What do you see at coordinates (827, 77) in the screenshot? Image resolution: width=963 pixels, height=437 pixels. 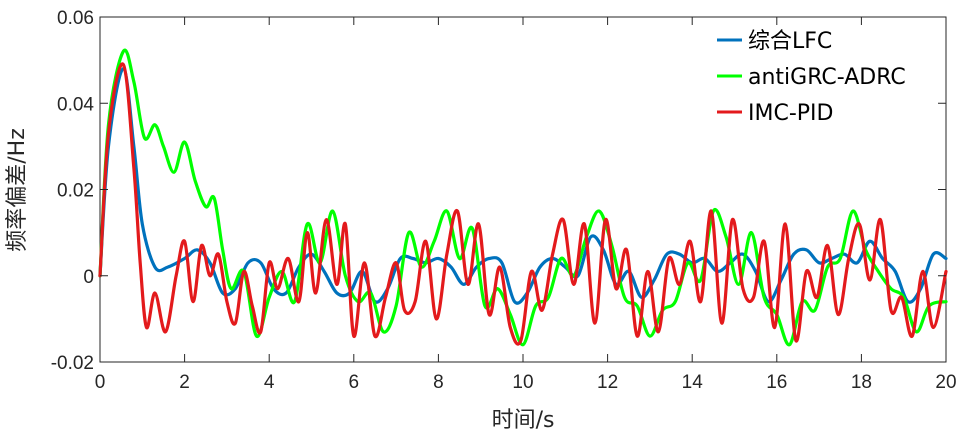 I see `legend-label-2: antiGRC-ADRC` at bounding box center [827, 77].